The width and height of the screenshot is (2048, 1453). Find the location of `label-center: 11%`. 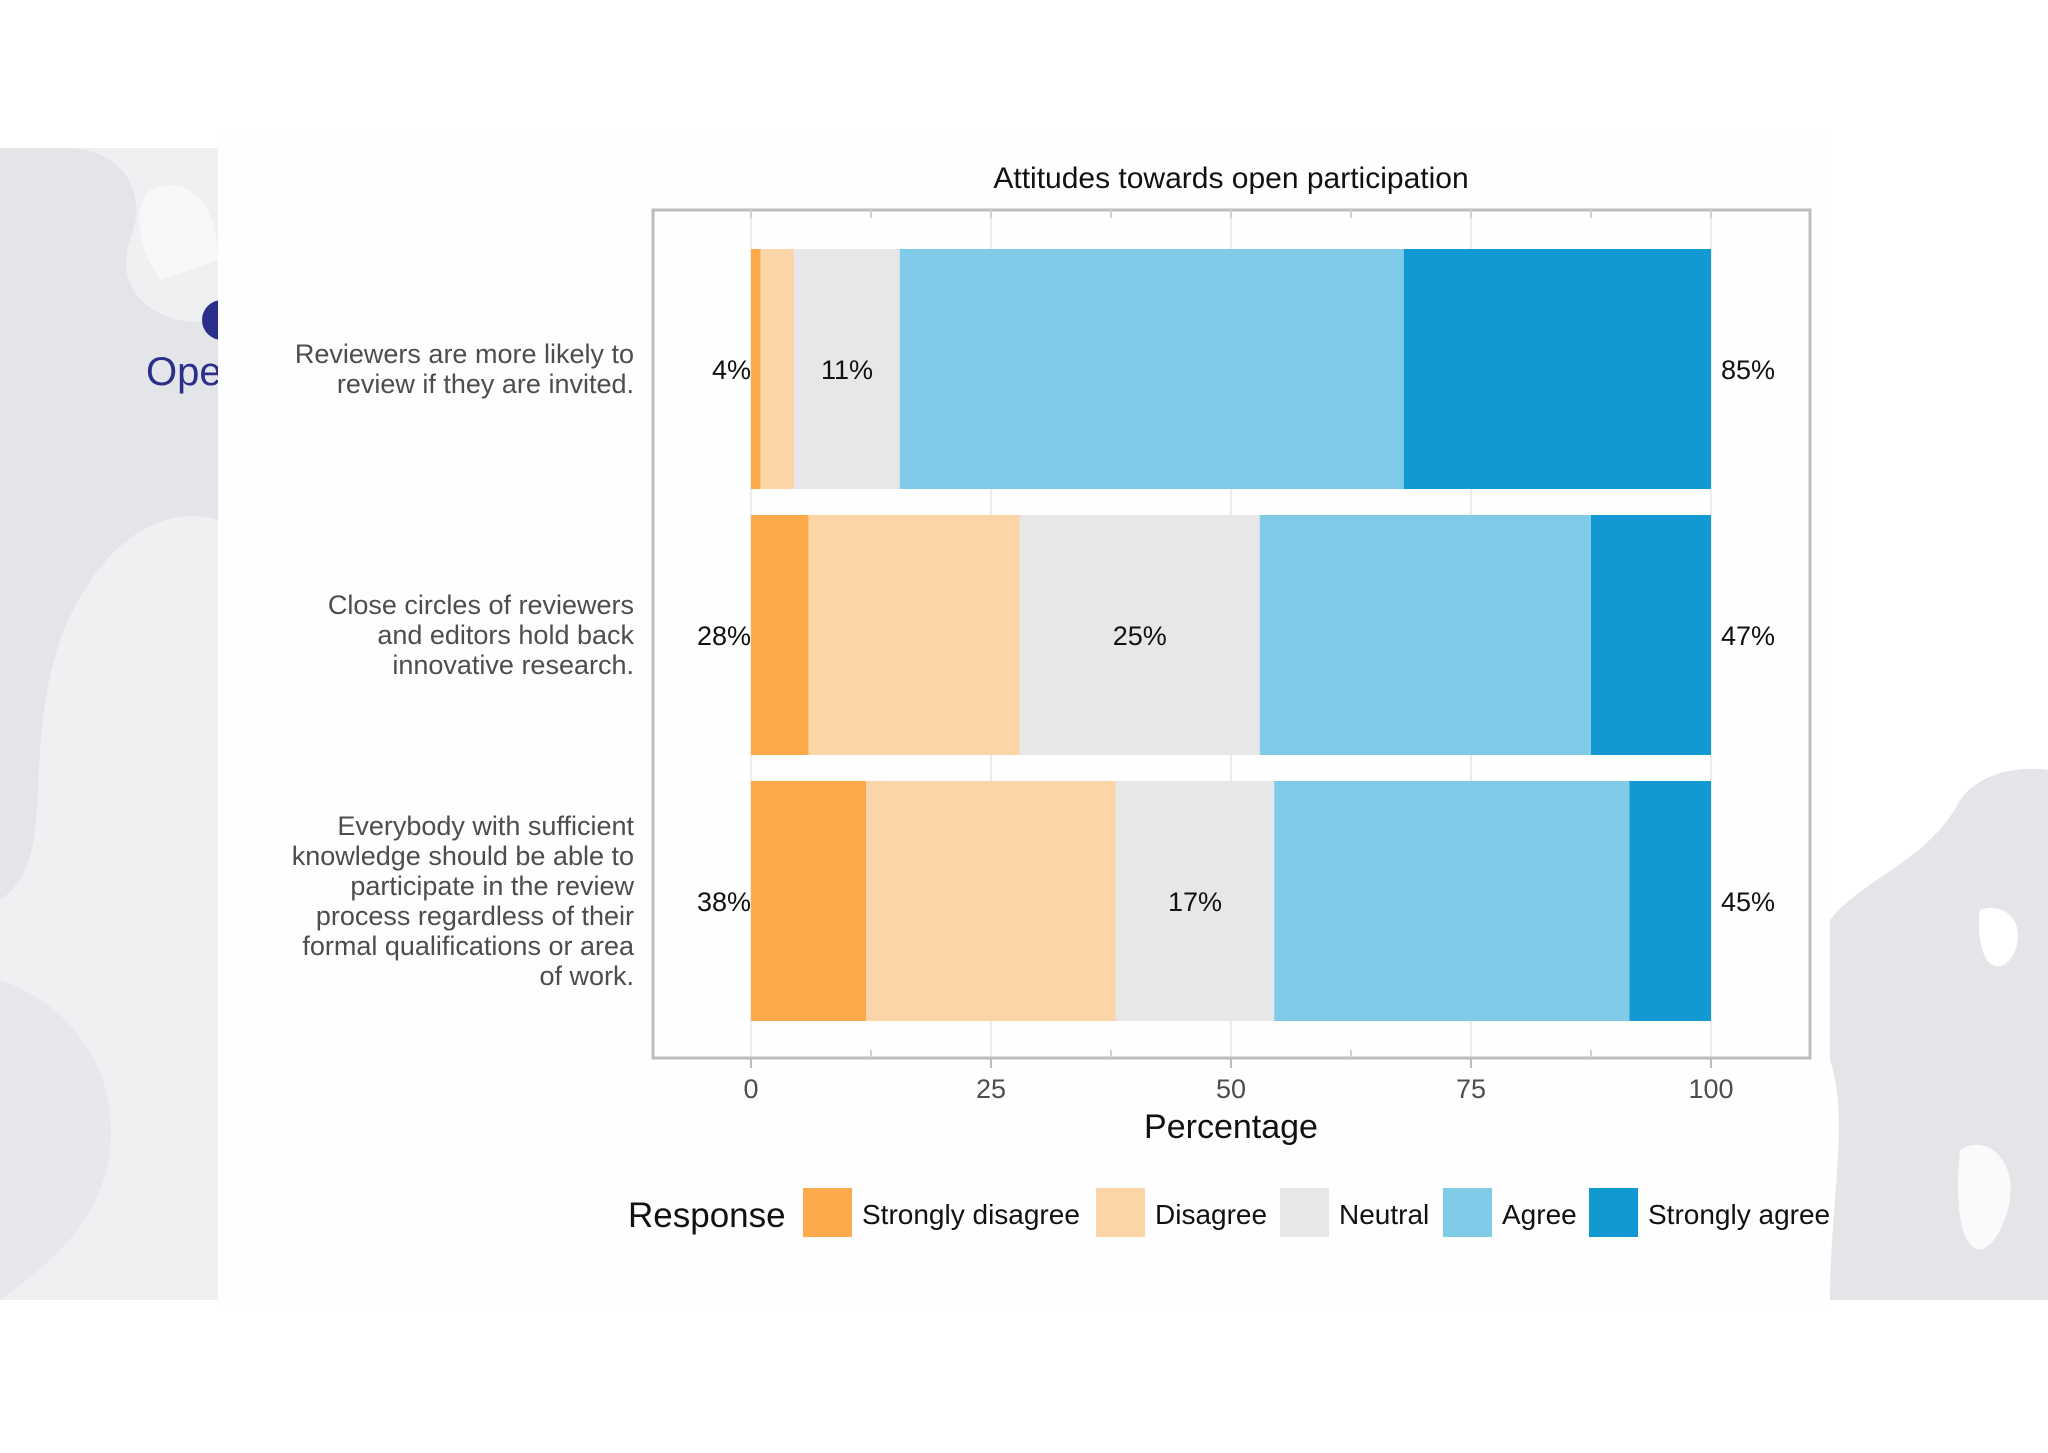

label-center: 11% is located at coordinates (847, 370).